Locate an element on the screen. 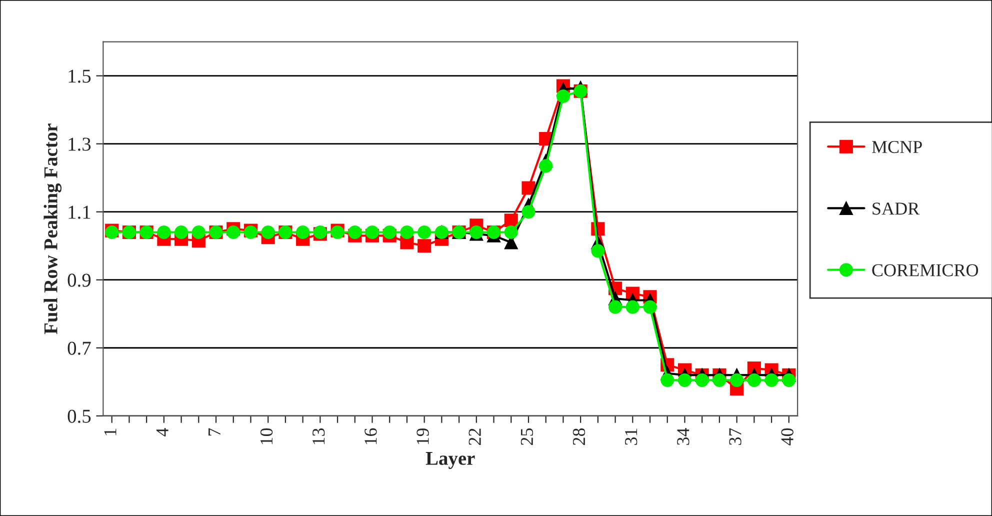 The width and height of the screenshot is (992, 516). x-tick-label: 40 is located at coordinates (787, 437).